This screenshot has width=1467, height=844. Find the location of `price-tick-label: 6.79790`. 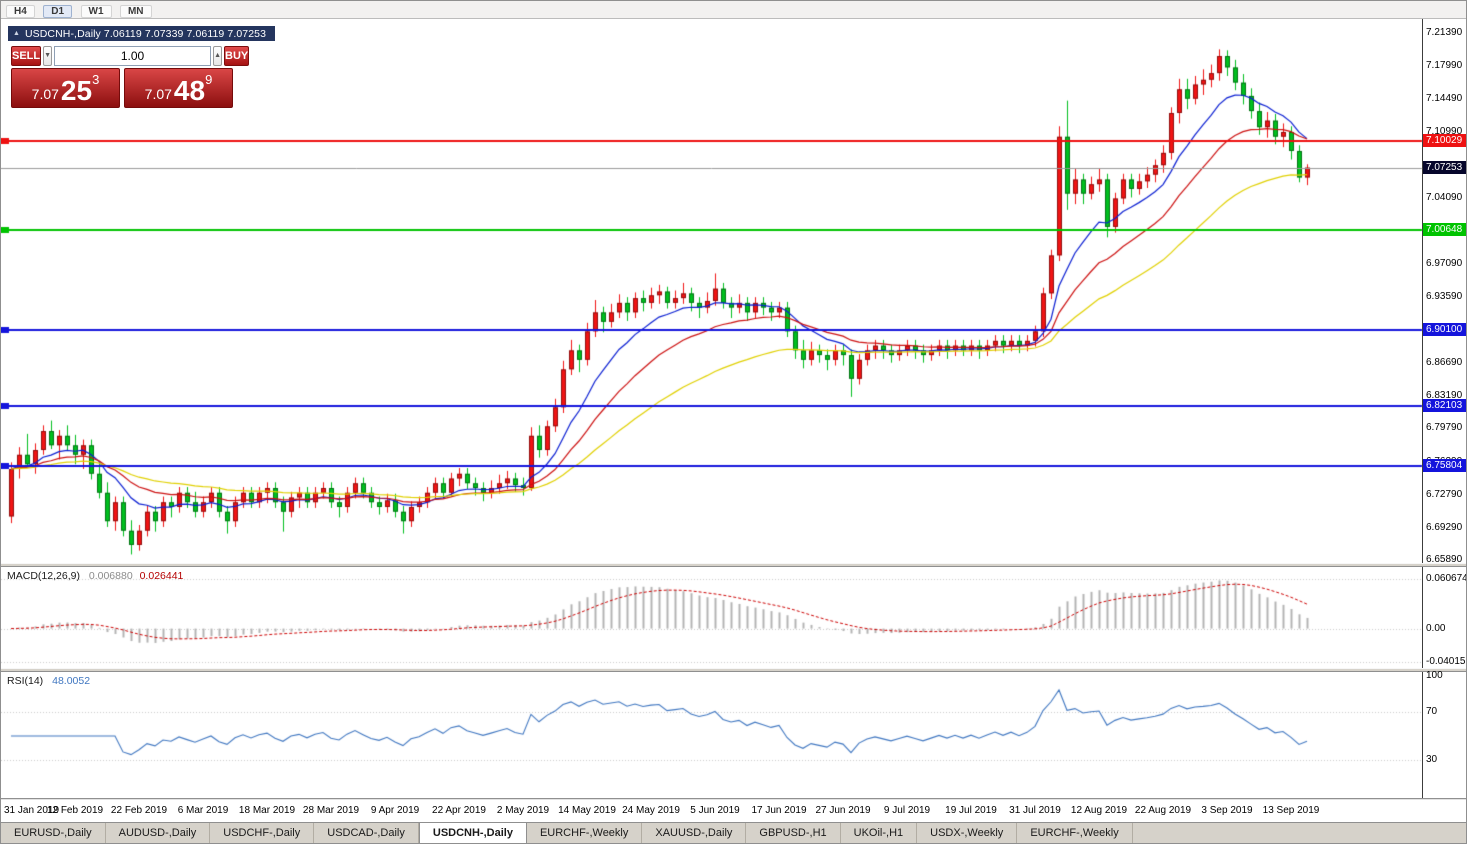

price-tick-label: 6.79790 is located at coordinates (1444, 428).